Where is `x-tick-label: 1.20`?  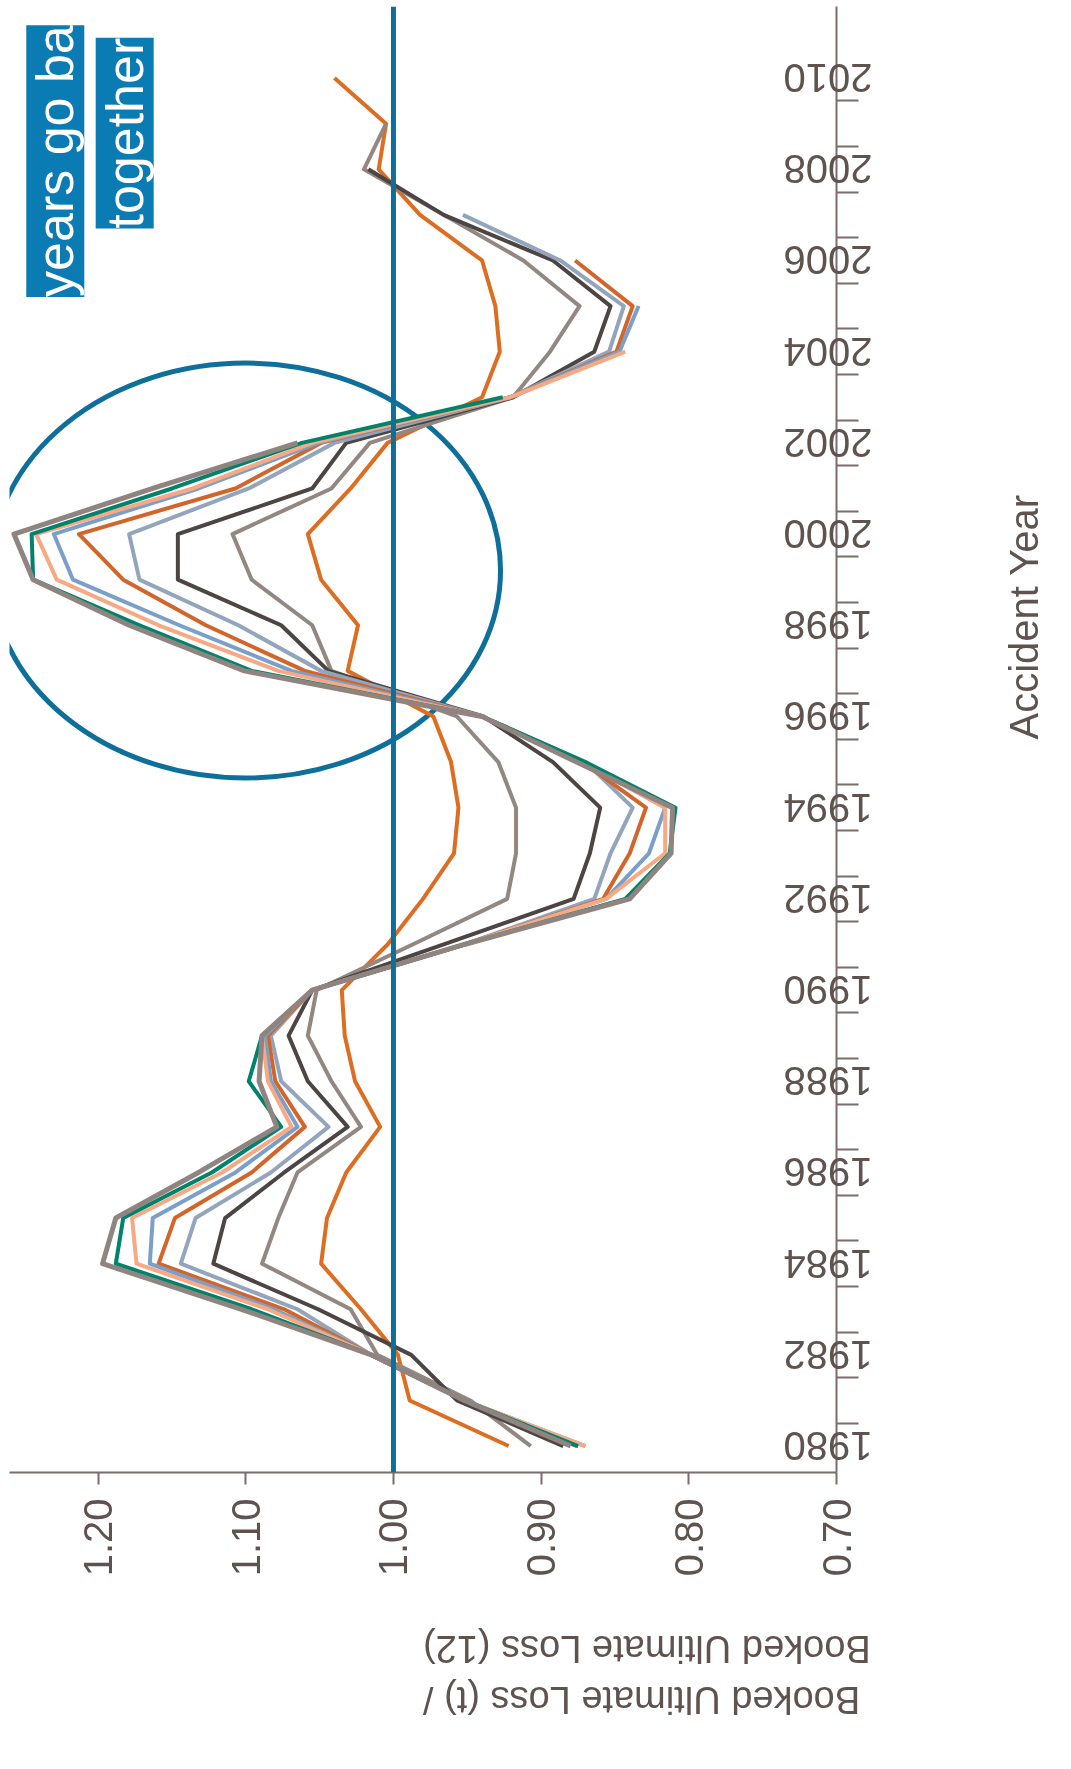 x-tick-label: 1.20 is located at coordinates (98, 1537).